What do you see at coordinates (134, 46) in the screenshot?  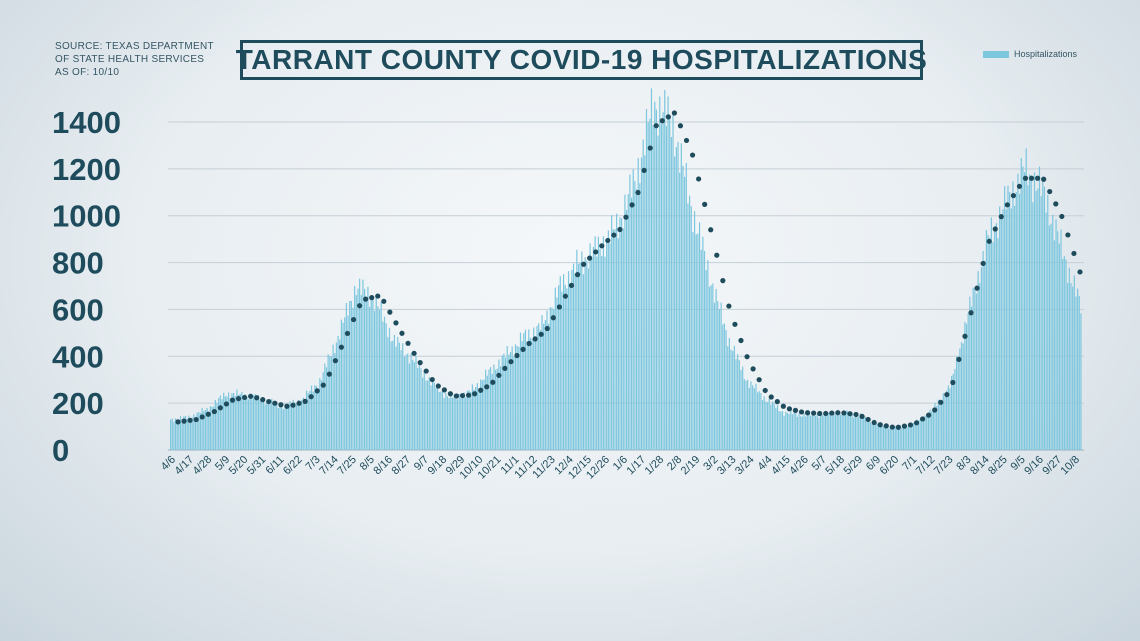 I see `source-line-1: SOURCE: TEXAS DEPARTMENT` at bounding box center [134, 46].